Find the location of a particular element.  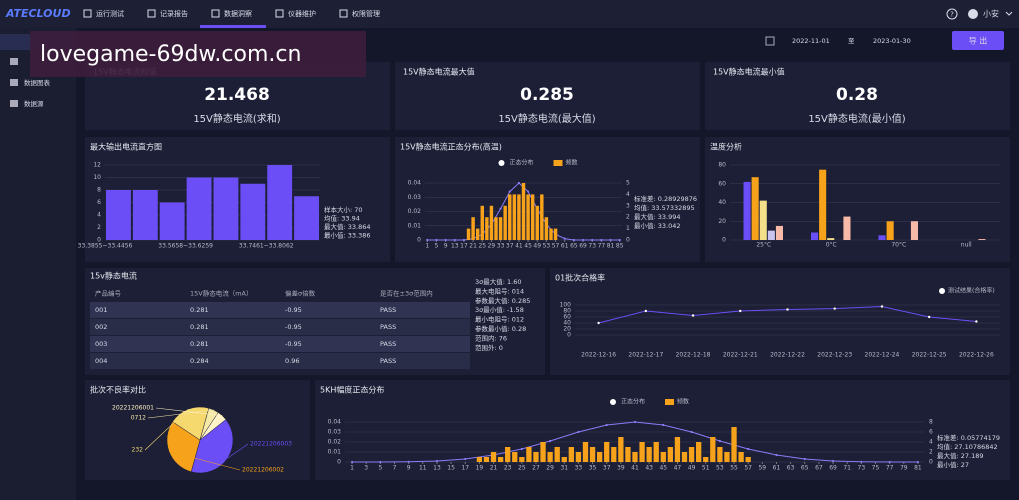

x-tick-label: 67 is located at coordinates (819, 468).